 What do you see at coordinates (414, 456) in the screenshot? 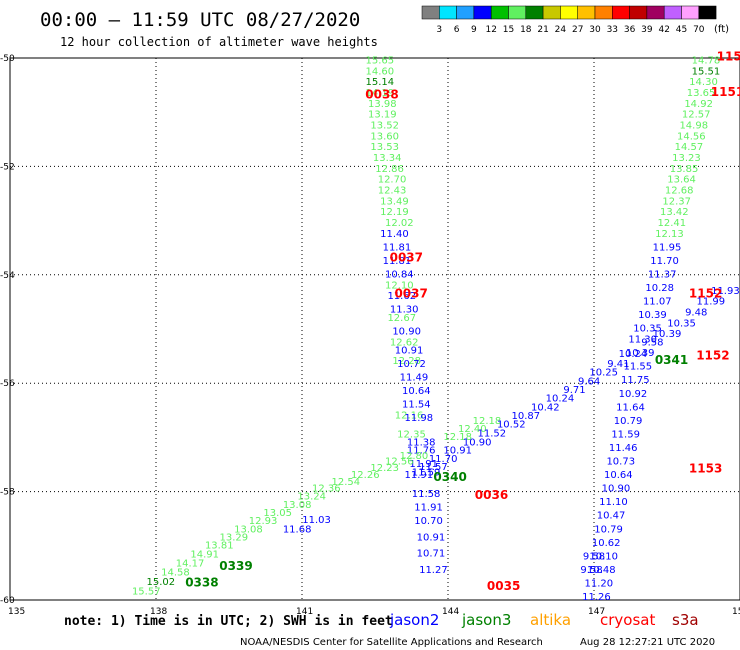
I see `wave-height-value: 12.80` at bounding box center [414, 456].